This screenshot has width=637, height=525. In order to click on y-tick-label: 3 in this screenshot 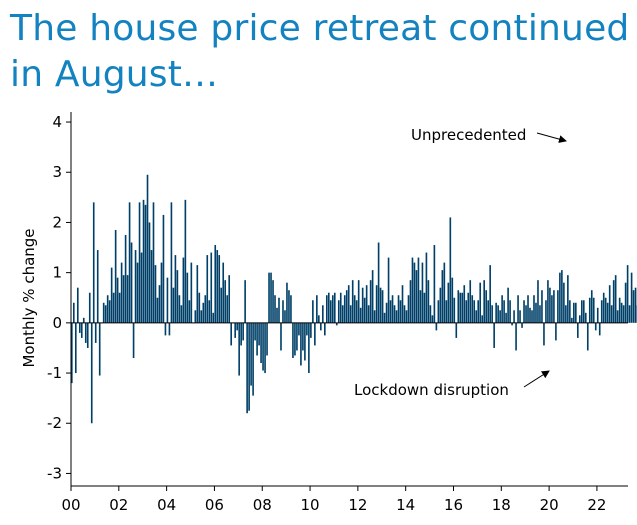, I will do `click(57, 172)`.